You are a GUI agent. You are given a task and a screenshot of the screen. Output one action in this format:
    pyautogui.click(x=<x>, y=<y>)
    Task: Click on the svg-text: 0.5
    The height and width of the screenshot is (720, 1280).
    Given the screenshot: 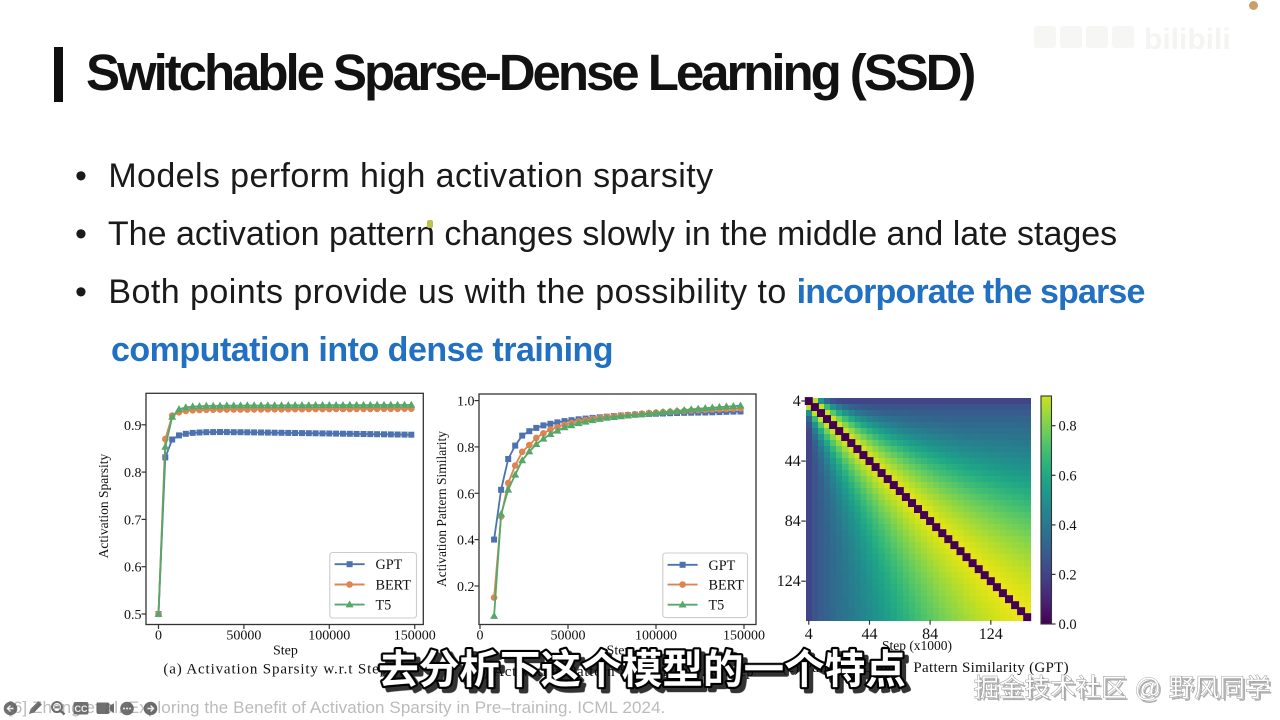 What is the action you would take?
    pyautogui.click(x=133, y=615)
    